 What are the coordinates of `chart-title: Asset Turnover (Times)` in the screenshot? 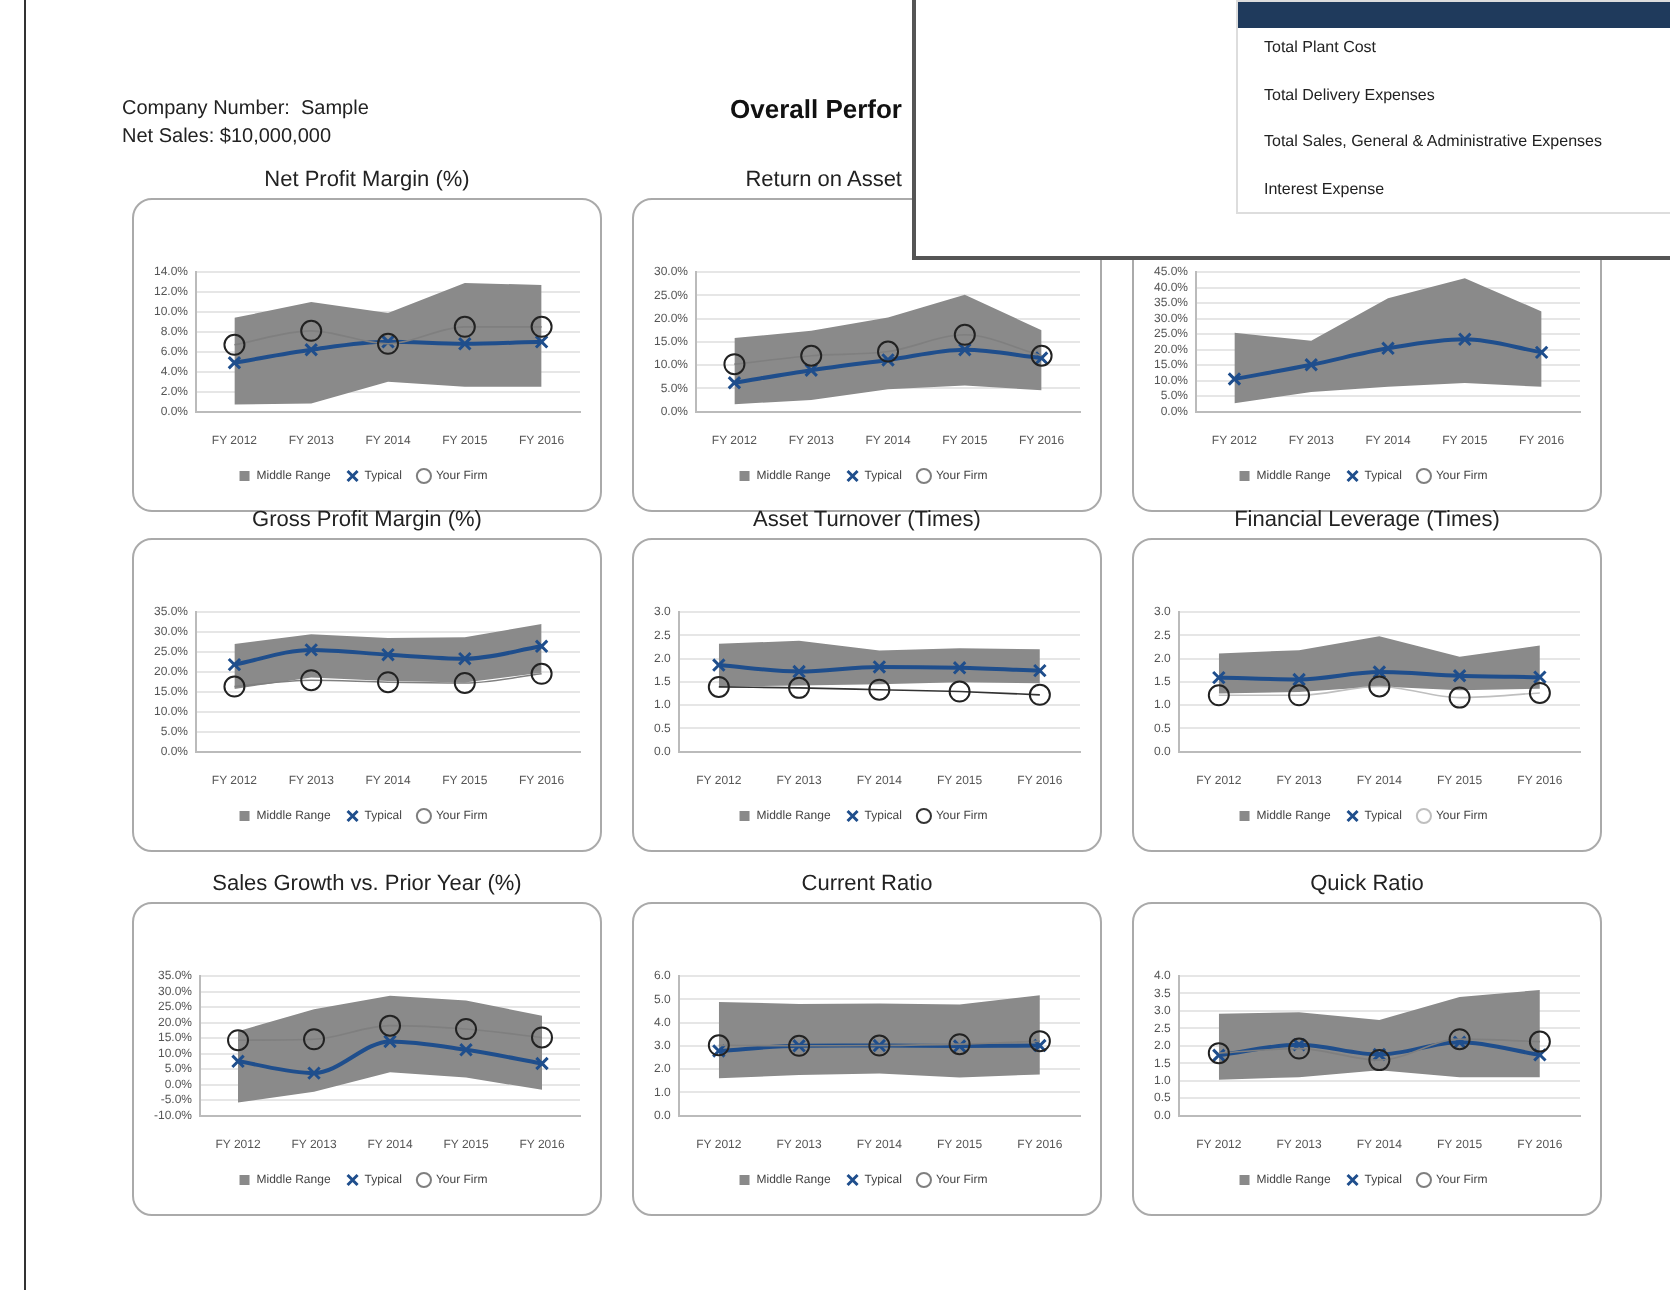 It's located at (867, 520).